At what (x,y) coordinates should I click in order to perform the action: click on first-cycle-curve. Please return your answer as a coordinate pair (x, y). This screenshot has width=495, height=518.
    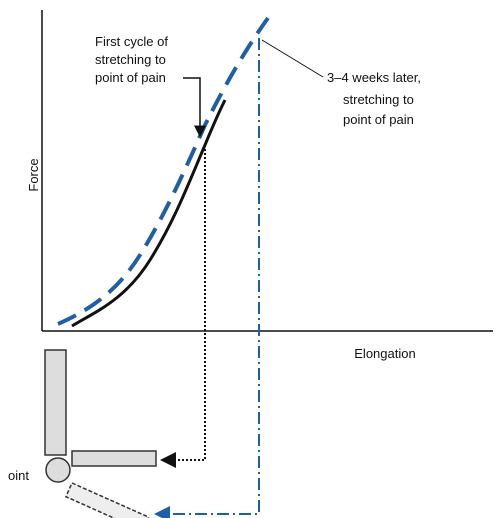
    Looking at the image, I should click on (149, 213).